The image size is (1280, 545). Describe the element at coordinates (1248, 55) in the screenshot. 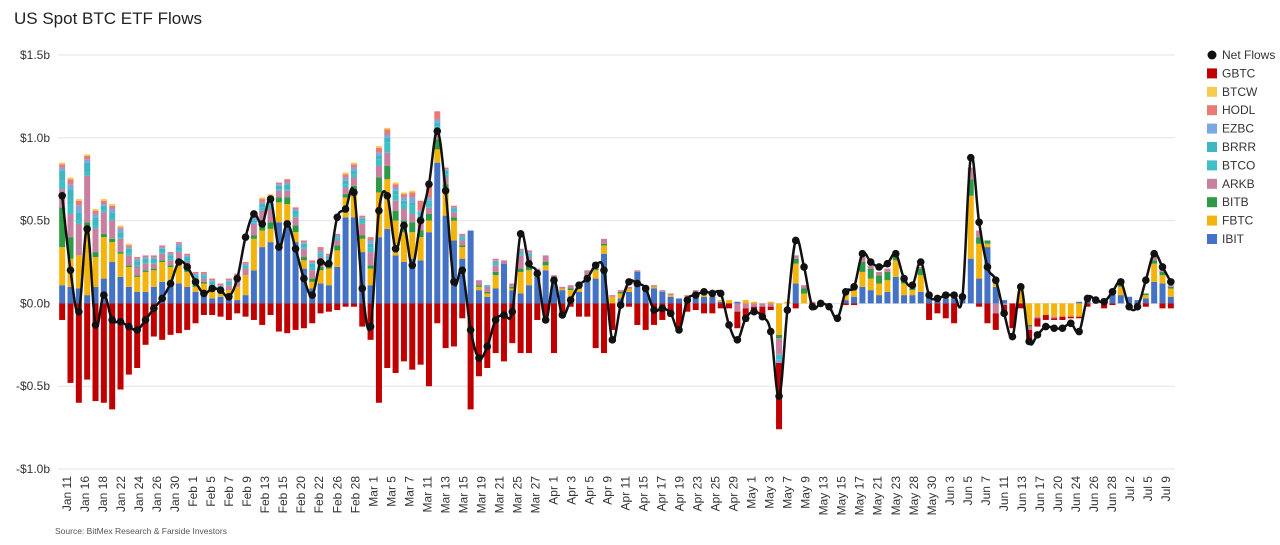

I see `legend-label-net-flows: Net Flows` at that location.